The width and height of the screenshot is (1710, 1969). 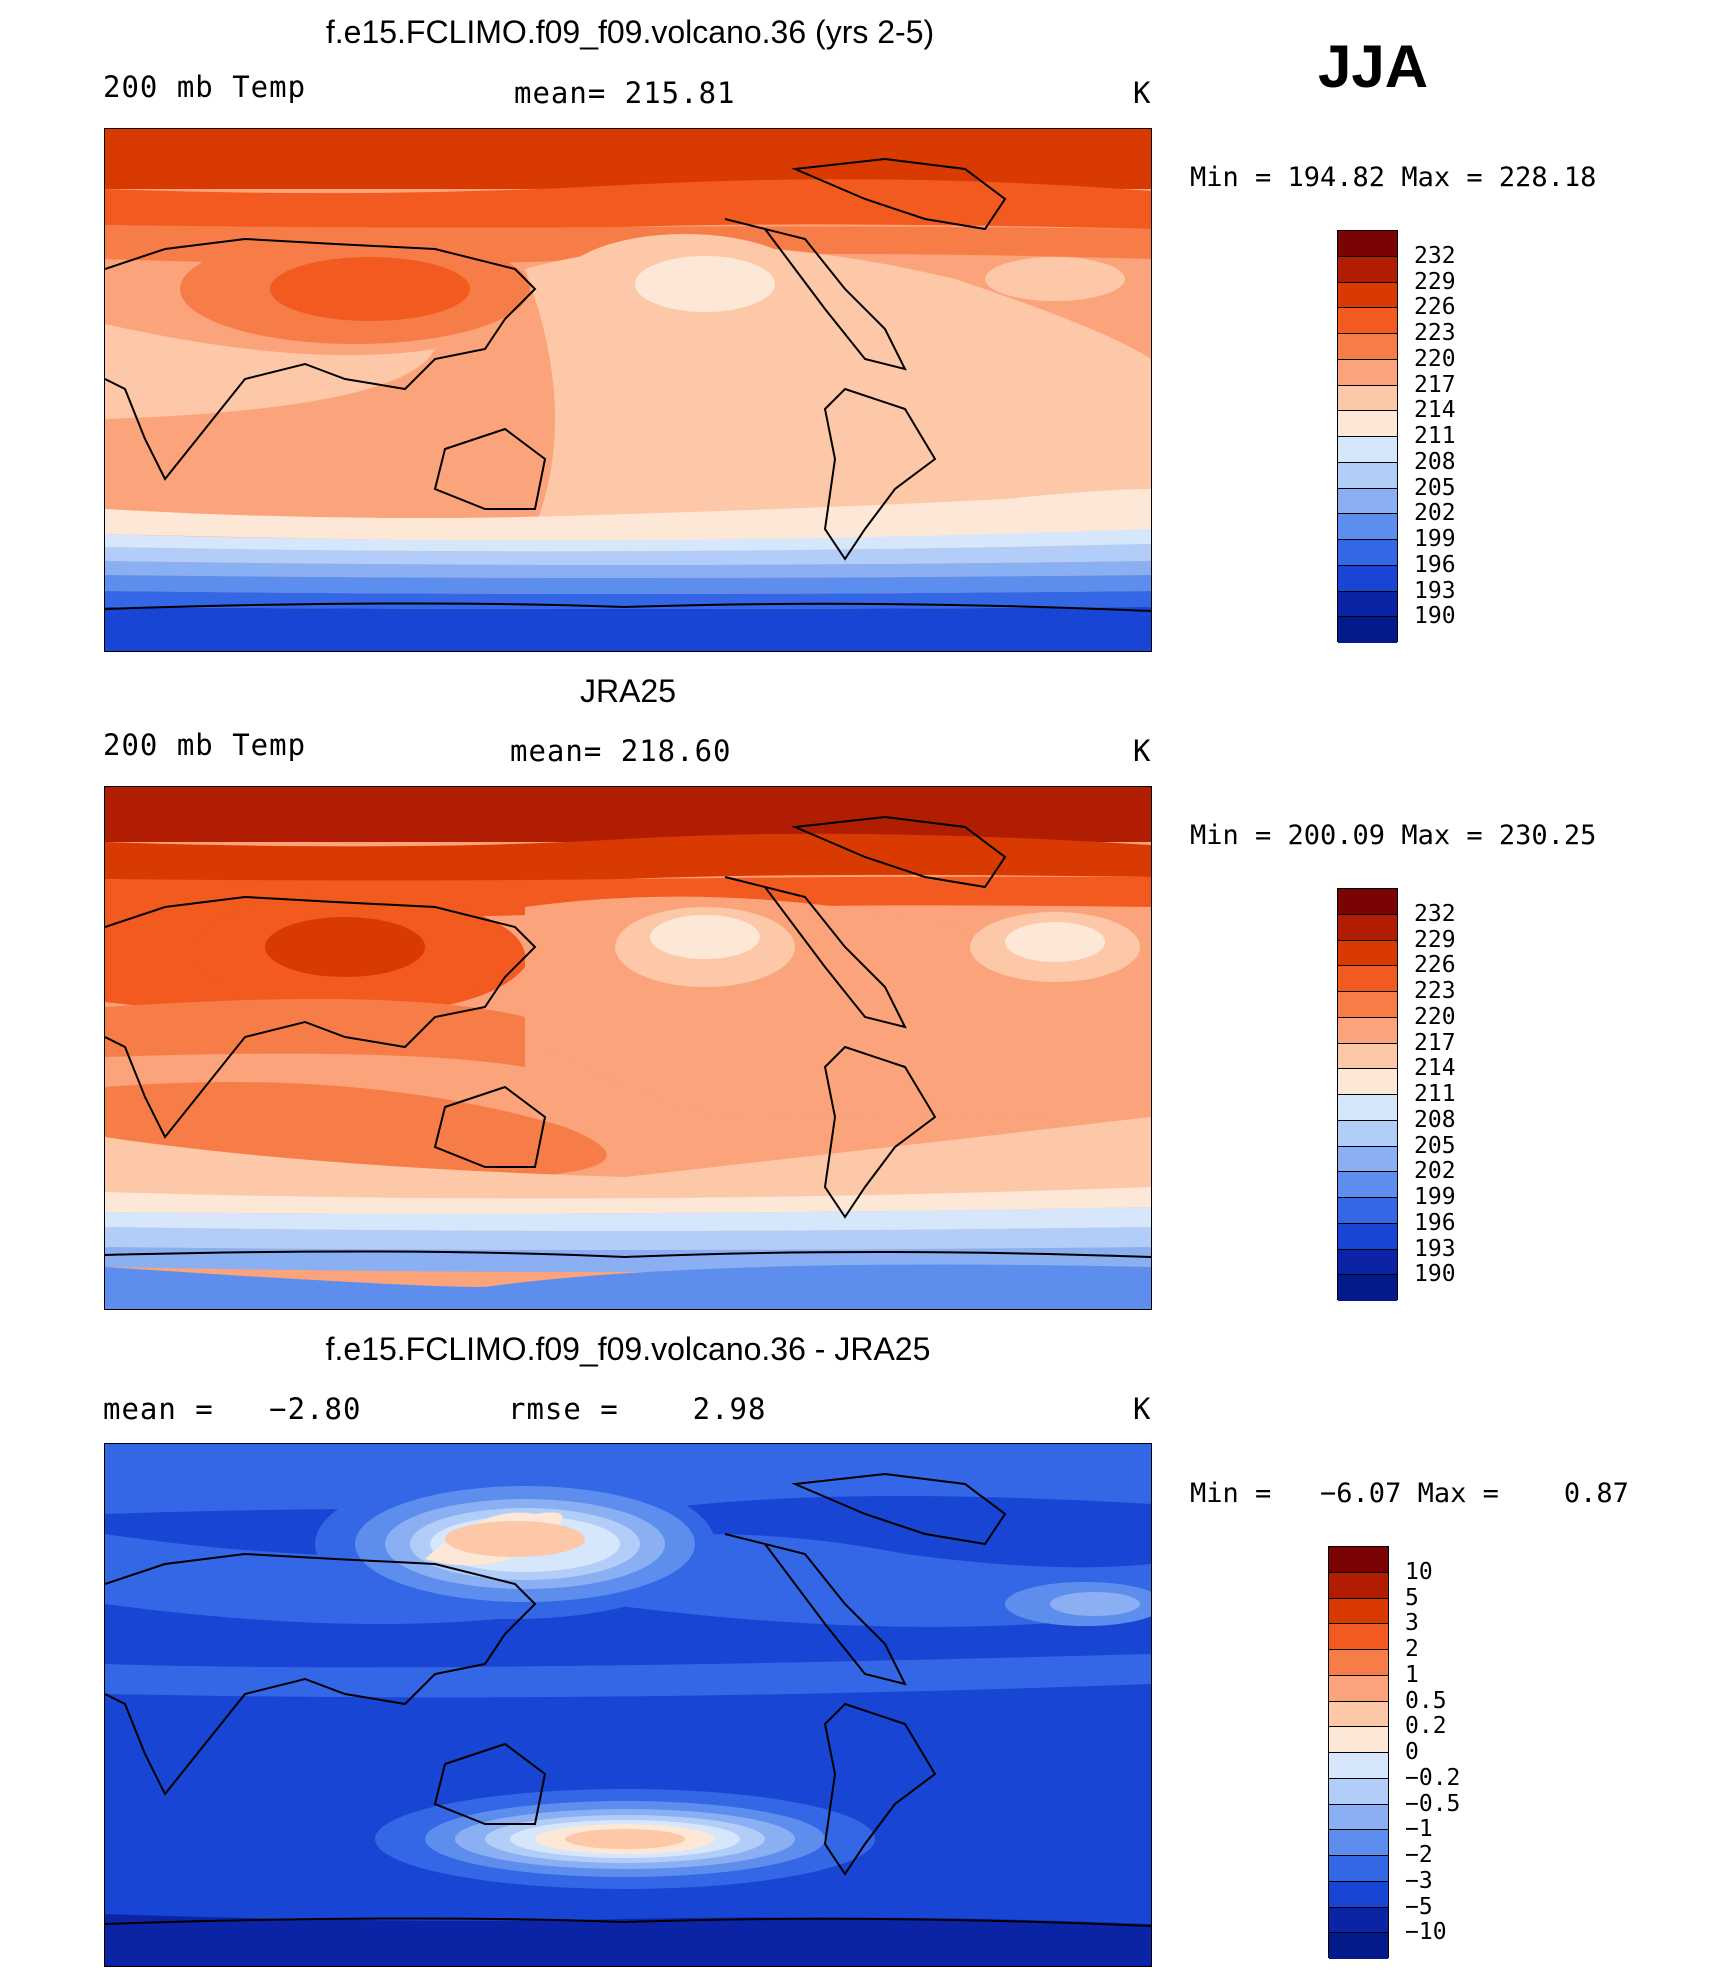 I want to click on panel-1-cbar-tick-7: 211, so click(x=1435, y=436).